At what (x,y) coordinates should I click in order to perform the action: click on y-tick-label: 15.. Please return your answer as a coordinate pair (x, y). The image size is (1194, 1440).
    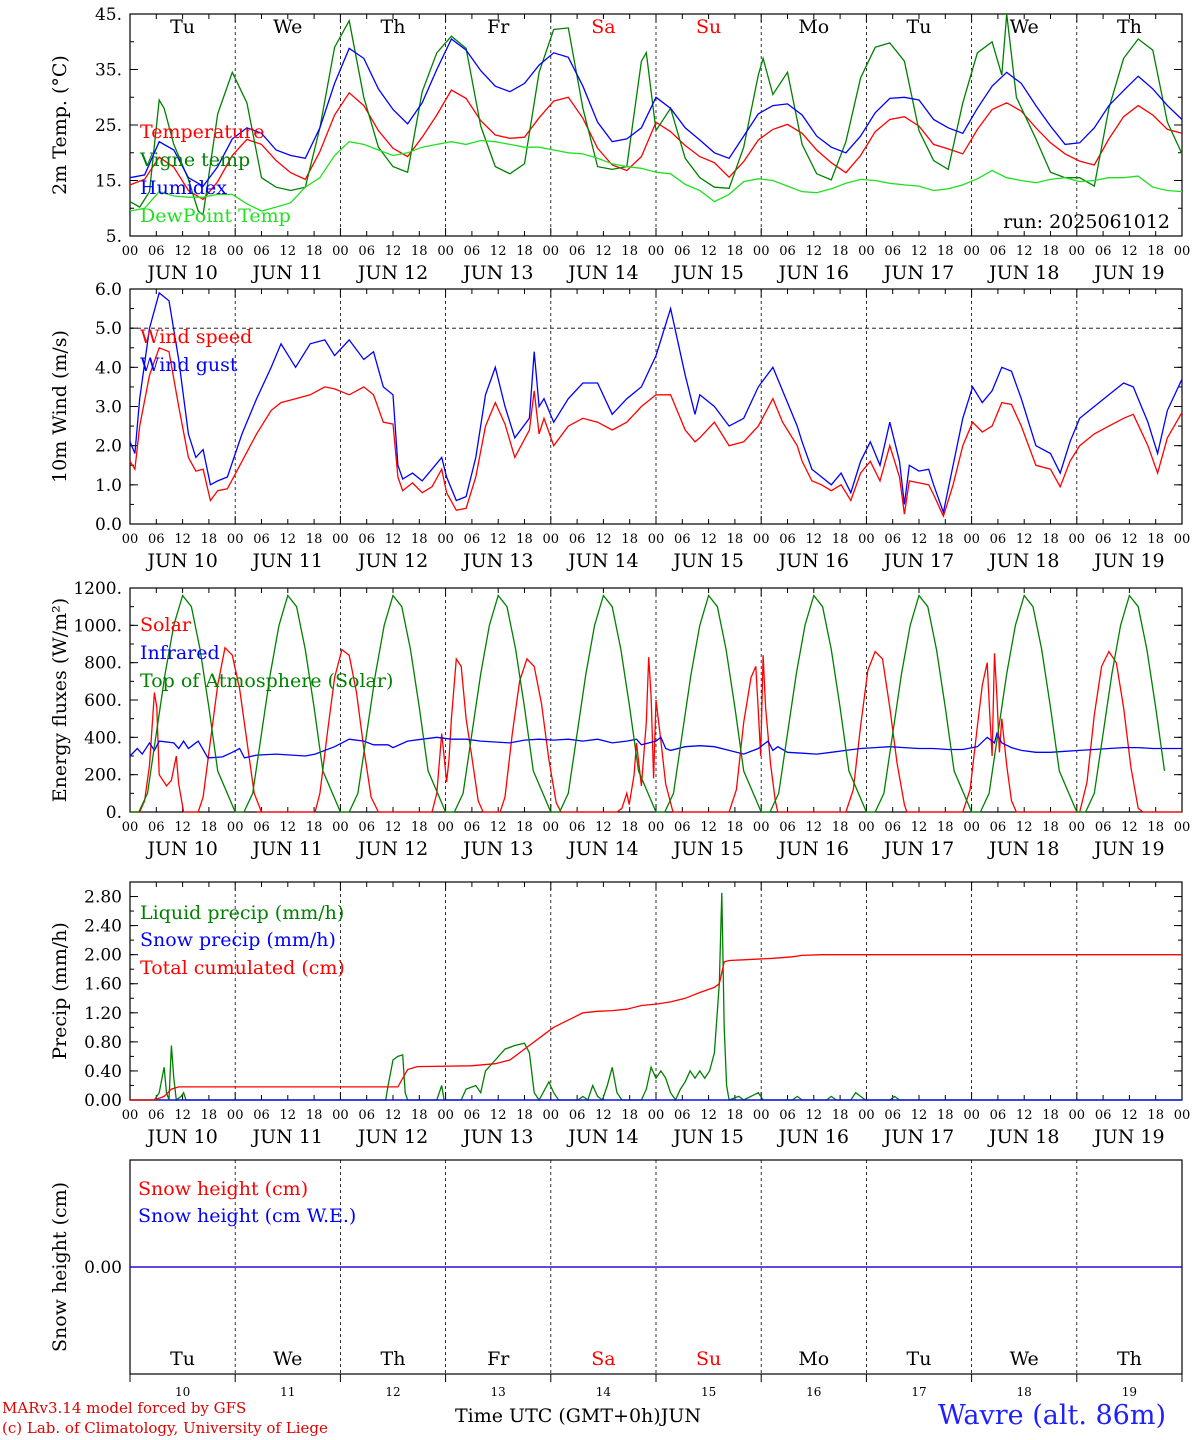
    Looking at the image, I should click on (108, 182).